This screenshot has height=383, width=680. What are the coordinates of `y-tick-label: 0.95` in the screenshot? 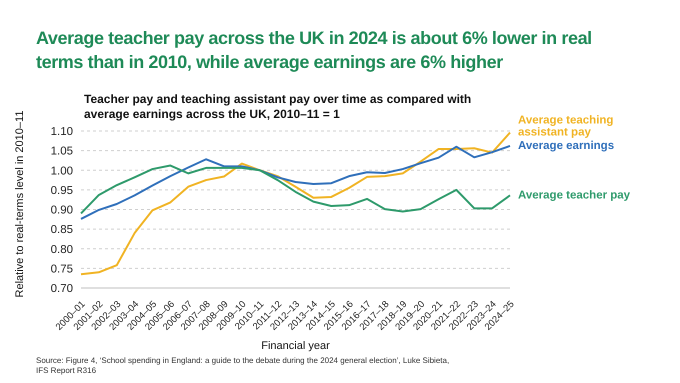 It's located at (61, 190).